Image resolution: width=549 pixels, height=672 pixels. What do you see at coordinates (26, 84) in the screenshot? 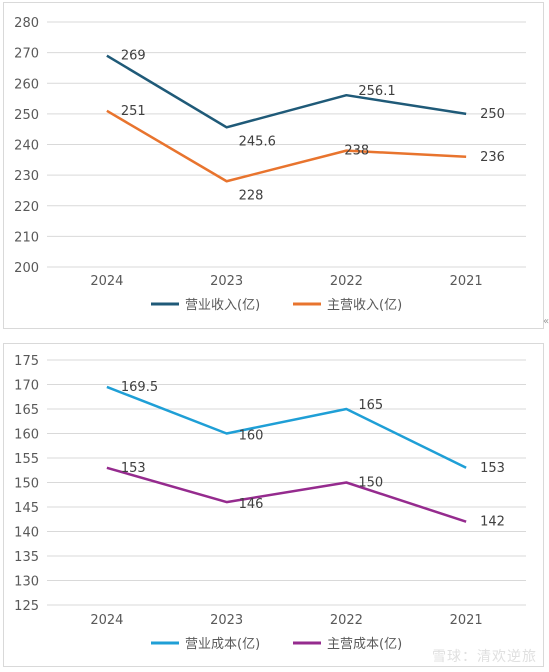
I see `y-tick-label: 260` at bounding box center [26, 84].